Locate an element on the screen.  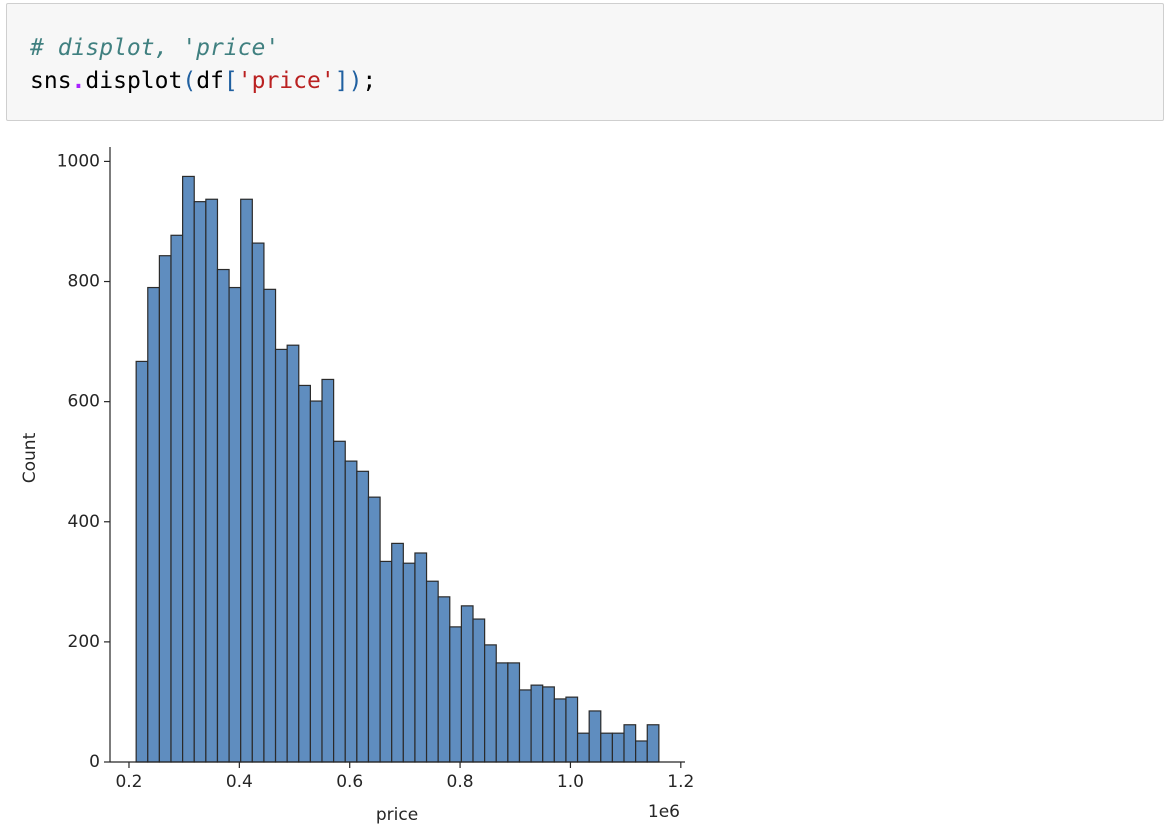
code-token: ; is located at coordinates (369, 81).